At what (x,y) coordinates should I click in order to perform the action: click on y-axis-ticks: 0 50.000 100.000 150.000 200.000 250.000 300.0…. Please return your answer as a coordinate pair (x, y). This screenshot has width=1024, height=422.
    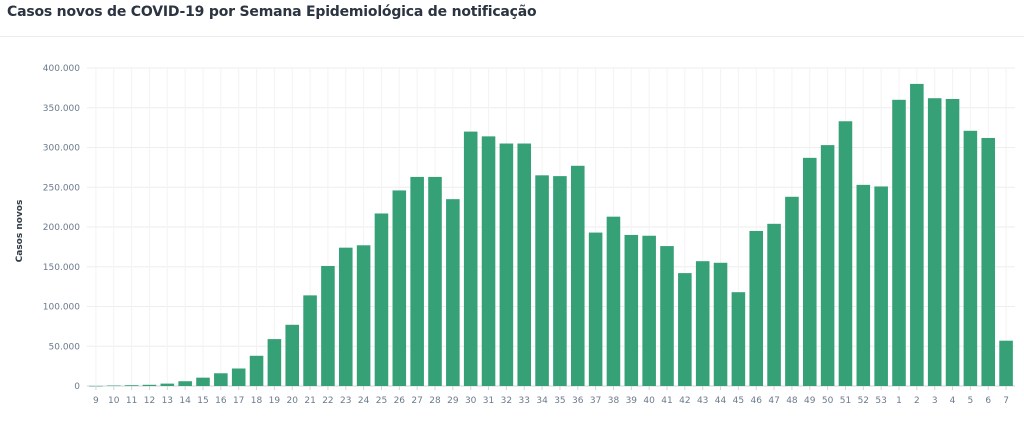
    Looking at the image, I should click on (61, 228).